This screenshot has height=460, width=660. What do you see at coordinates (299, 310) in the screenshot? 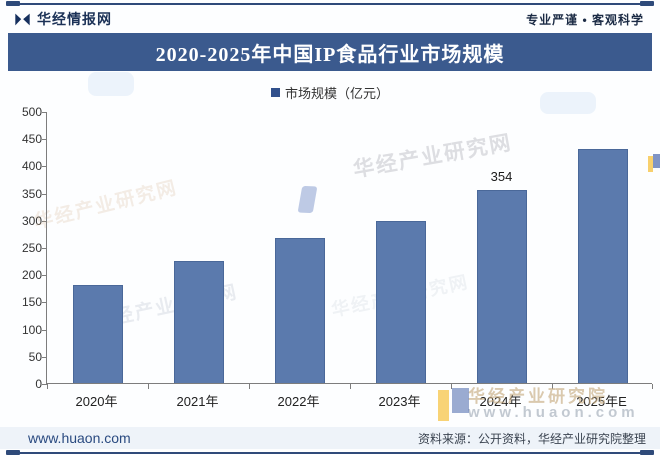
I see `bar-2022年` at bounding box center [299, 310].